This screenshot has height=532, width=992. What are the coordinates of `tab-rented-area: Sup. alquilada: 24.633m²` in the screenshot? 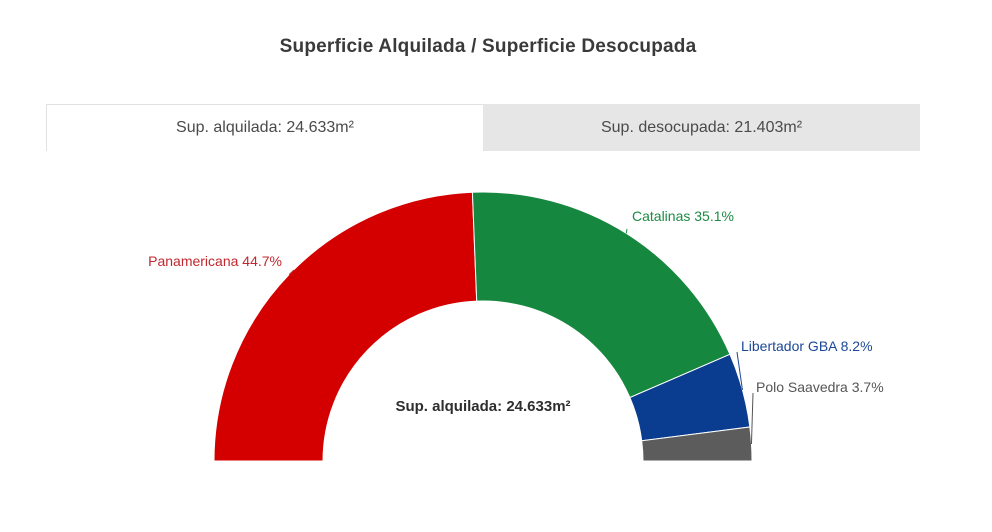 It's located at (264, 127).